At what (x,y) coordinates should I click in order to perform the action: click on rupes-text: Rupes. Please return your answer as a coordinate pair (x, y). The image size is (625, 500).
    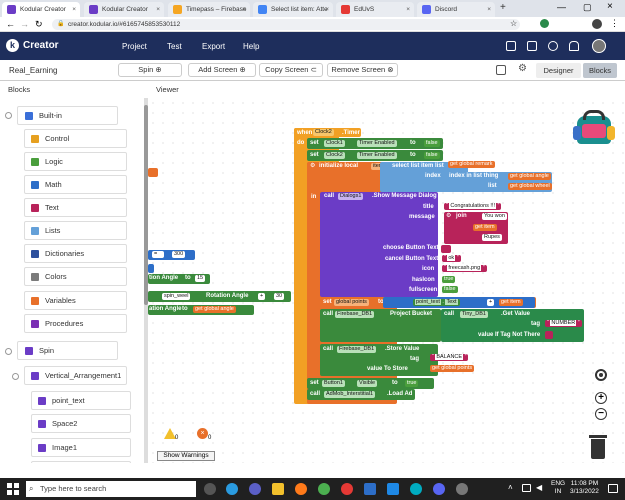
    Looking at the image, I should click on (492, 237).